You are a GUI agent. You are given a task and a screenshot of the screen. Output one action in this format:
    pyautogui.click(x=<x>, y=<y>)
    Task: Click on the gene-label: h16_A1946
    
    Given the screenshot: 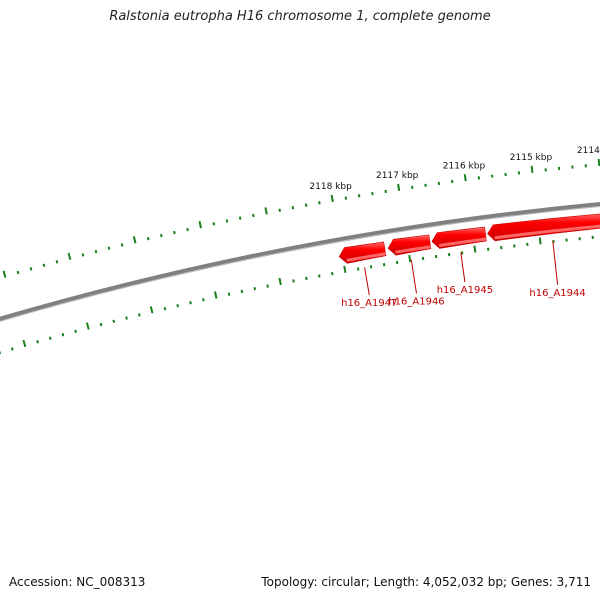 What is the action you would take?
    pyautogui.click(x=416, y=301)
    